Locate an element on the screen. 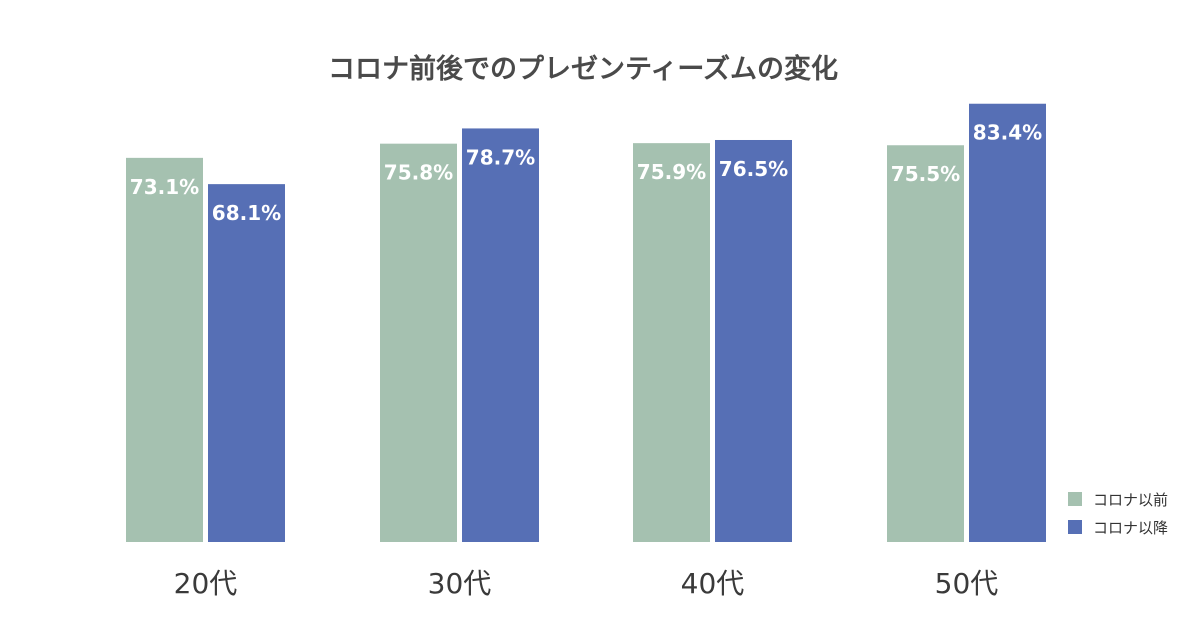 This screenshot has height=630, width=1200. value-label-40代-コロナ以降: 76.5% is located at coordinates (753, 169).